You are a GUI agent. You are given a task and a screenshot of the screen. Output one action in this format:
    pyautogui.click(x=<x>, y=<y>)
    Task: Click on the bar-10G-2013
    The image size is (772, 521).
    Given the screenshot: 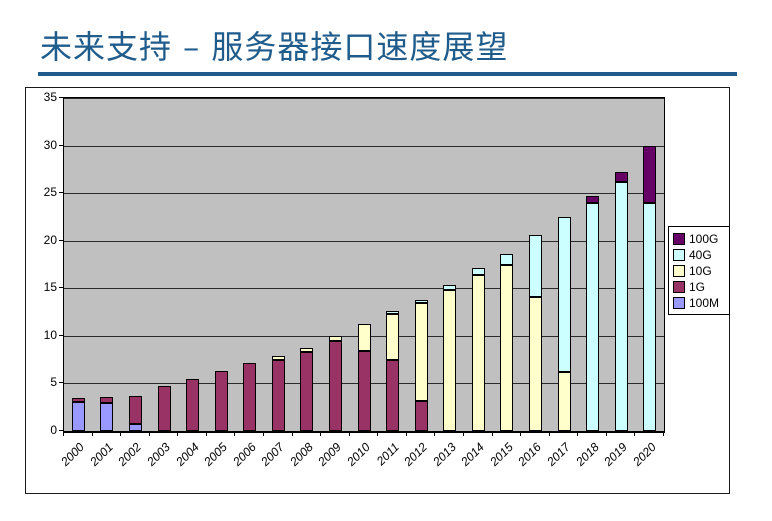 What is the action you would take?
    pyautogui.click(x=450, y=360)
    